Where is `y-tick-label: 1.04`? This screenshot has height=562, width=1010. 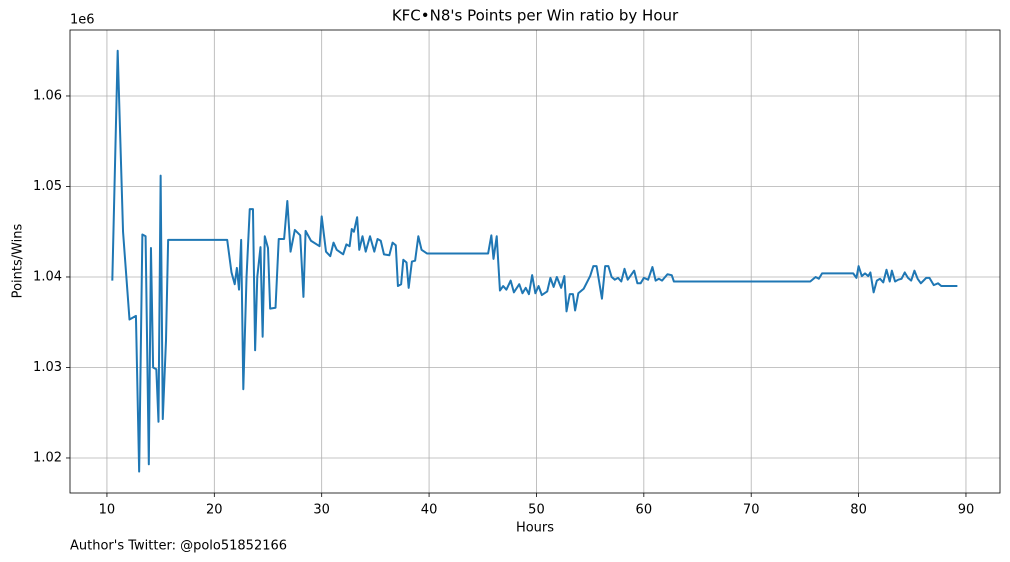 y-tick-label: 1.04 is located at coordinates (47, 276).